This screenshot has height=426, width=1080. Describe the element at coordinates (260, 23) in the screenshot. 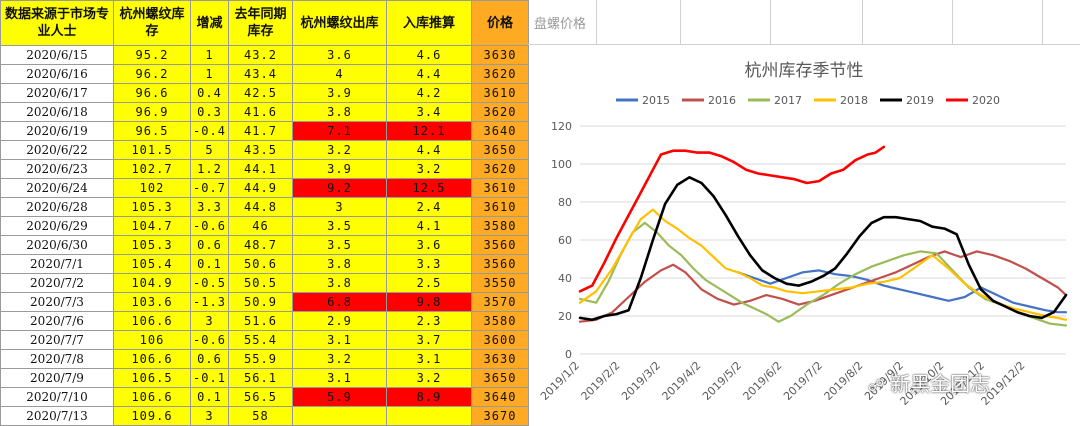

I see `header-last-year: 去年同期库存` at that location.